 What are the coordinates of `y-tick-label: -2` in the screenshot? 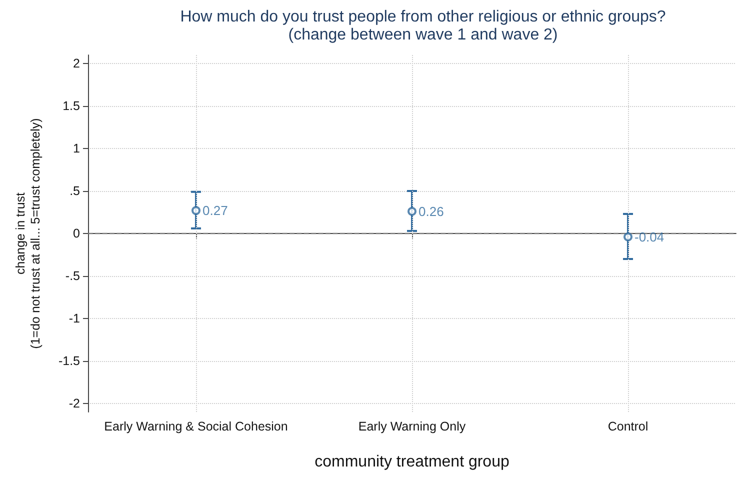 It's located at (74, 403).